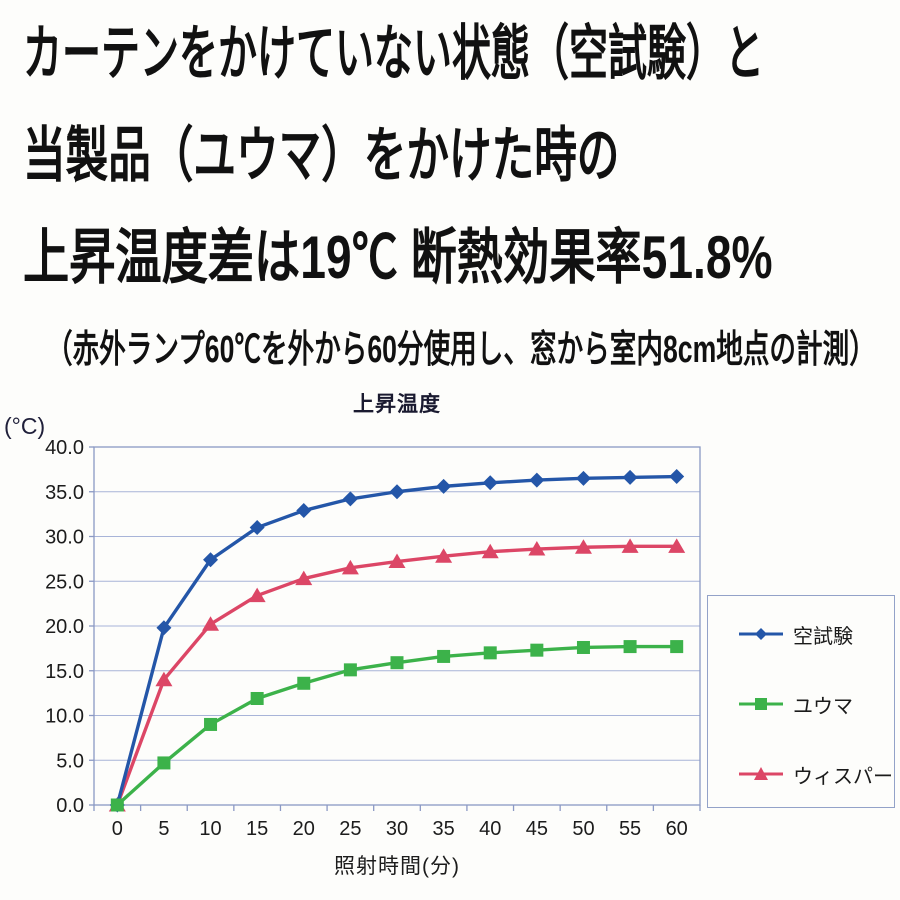  I want to click on legend-square-marker-icon, so click(761, 704).